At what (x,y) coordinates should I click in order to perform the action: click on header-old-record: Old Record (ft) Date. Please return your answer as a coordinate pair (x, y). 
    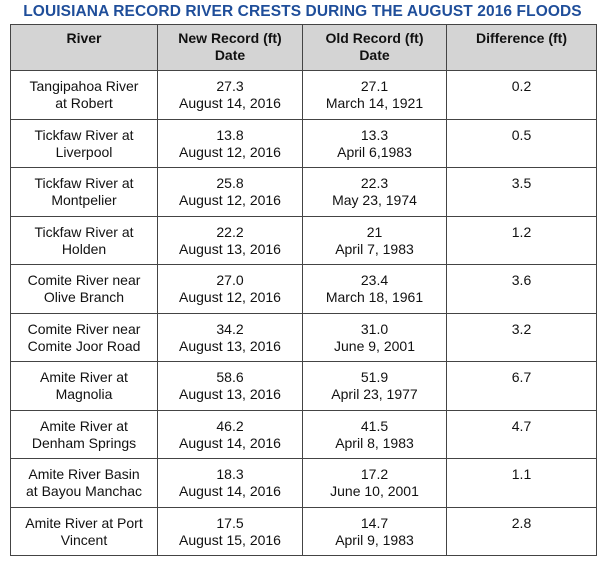
    Looking at the image, I should click on (374, 47).